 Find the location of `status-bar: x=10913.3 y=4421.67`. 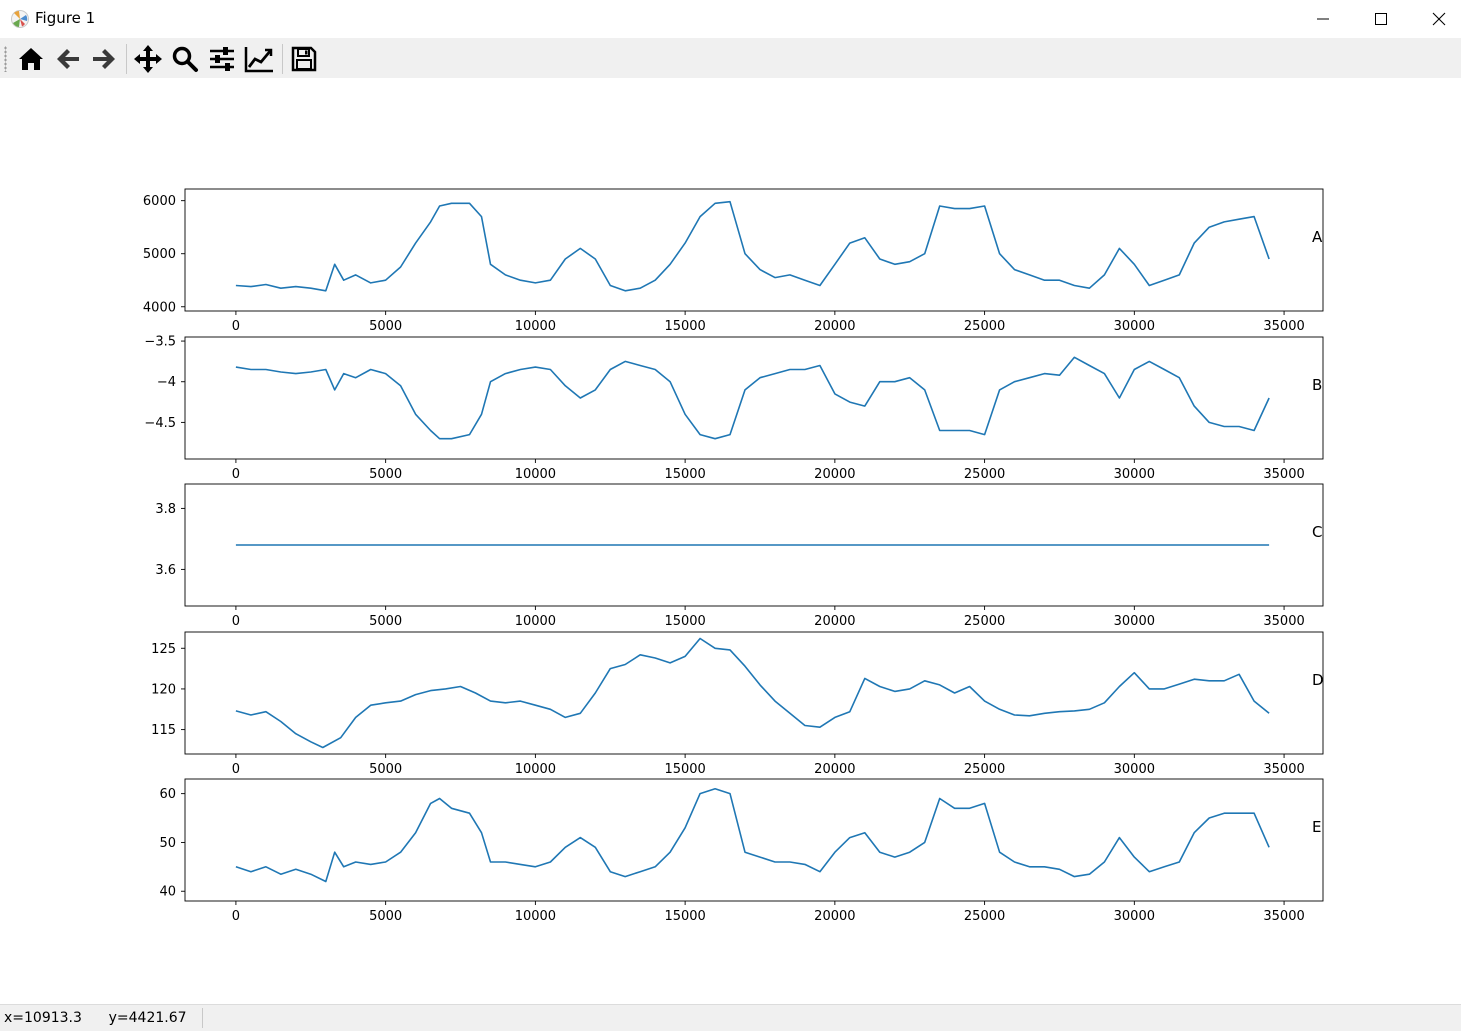

status-bar: x=10913.3 y=4421.67 is located at coordinates (730, 1017).